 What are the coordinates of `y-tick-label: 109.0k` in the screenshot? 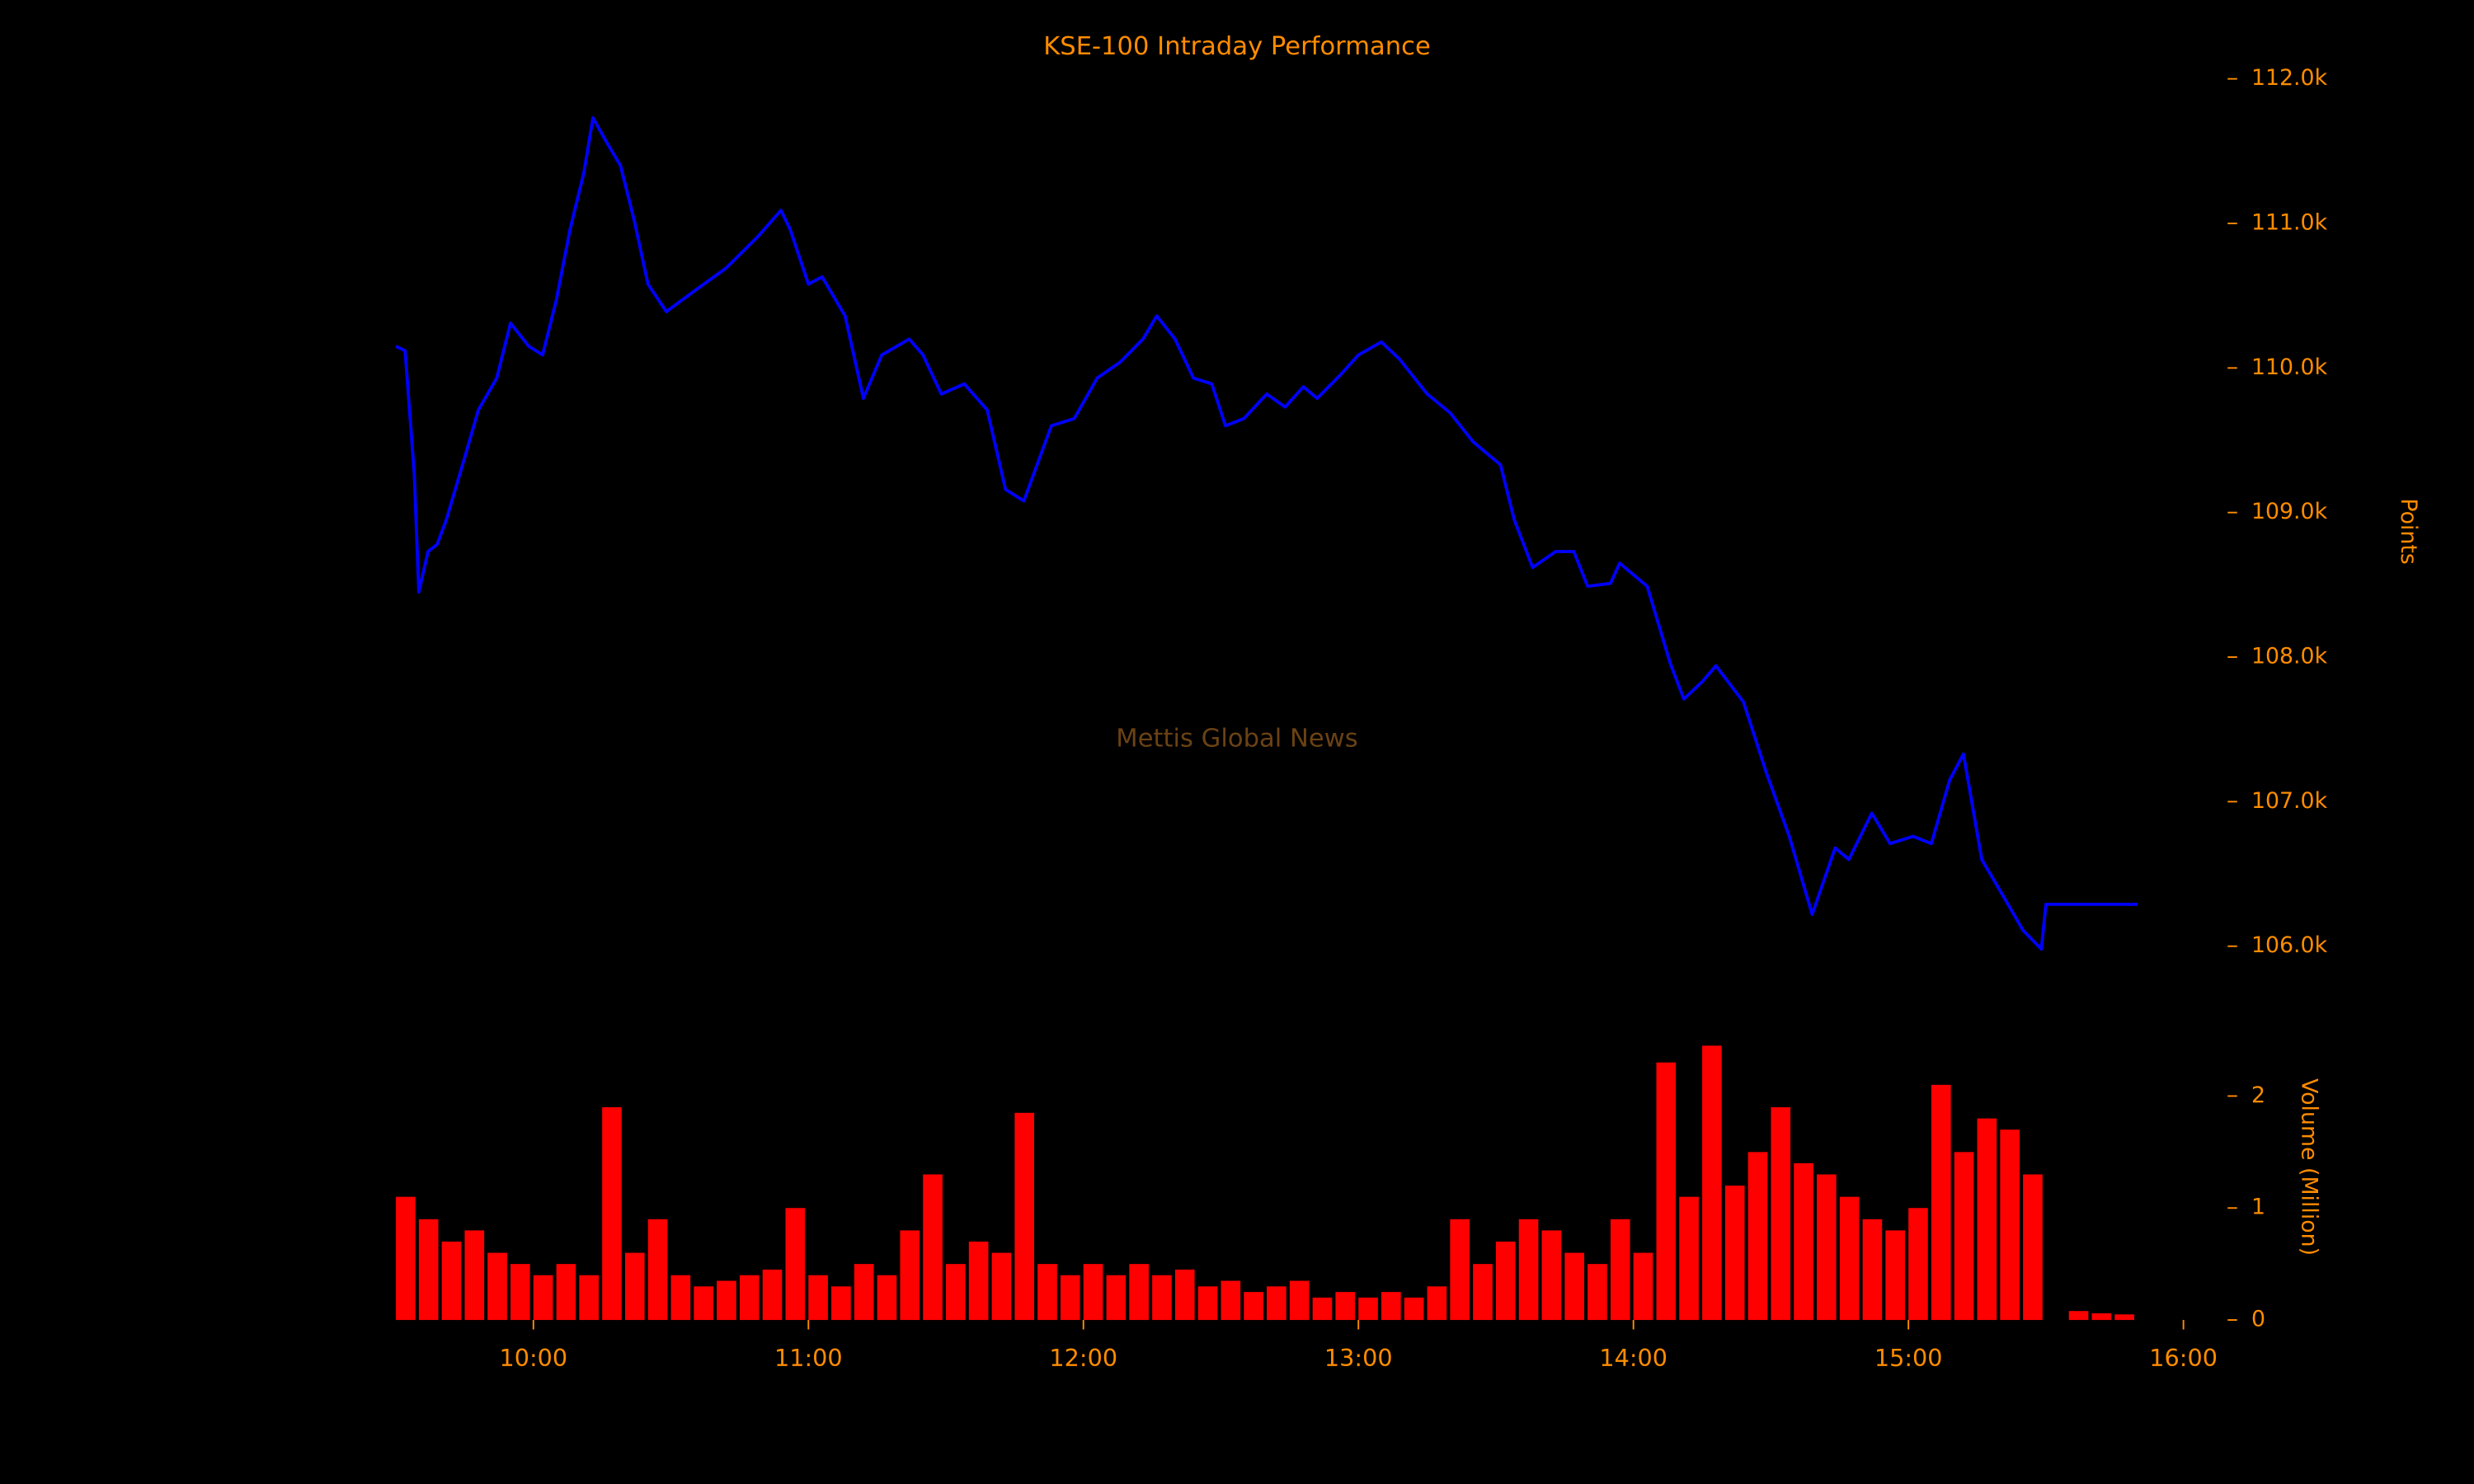 It's located at (2289, 511).